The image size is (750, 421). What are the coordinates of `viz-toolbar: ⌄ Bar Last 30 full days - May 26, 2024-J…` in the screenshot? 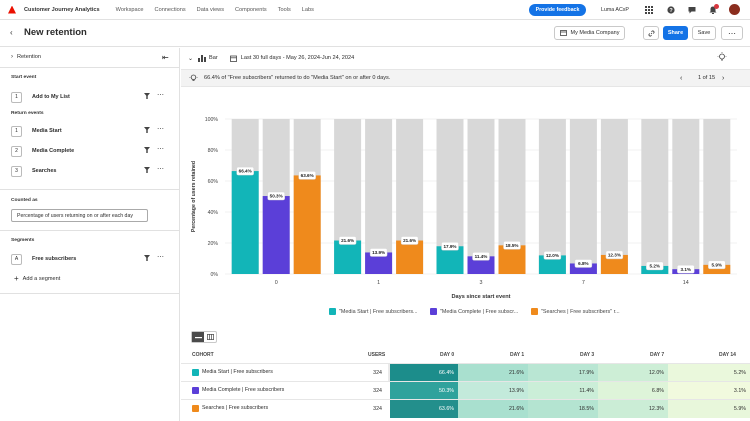 It's located at (465, 58).